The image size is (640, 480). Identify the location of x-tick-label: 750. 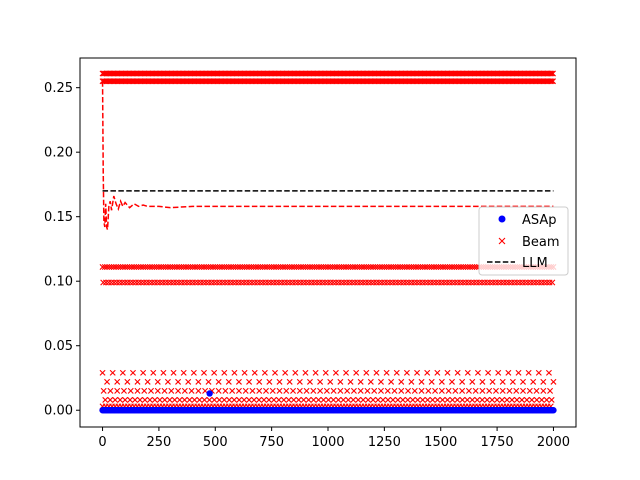
(271, 442).